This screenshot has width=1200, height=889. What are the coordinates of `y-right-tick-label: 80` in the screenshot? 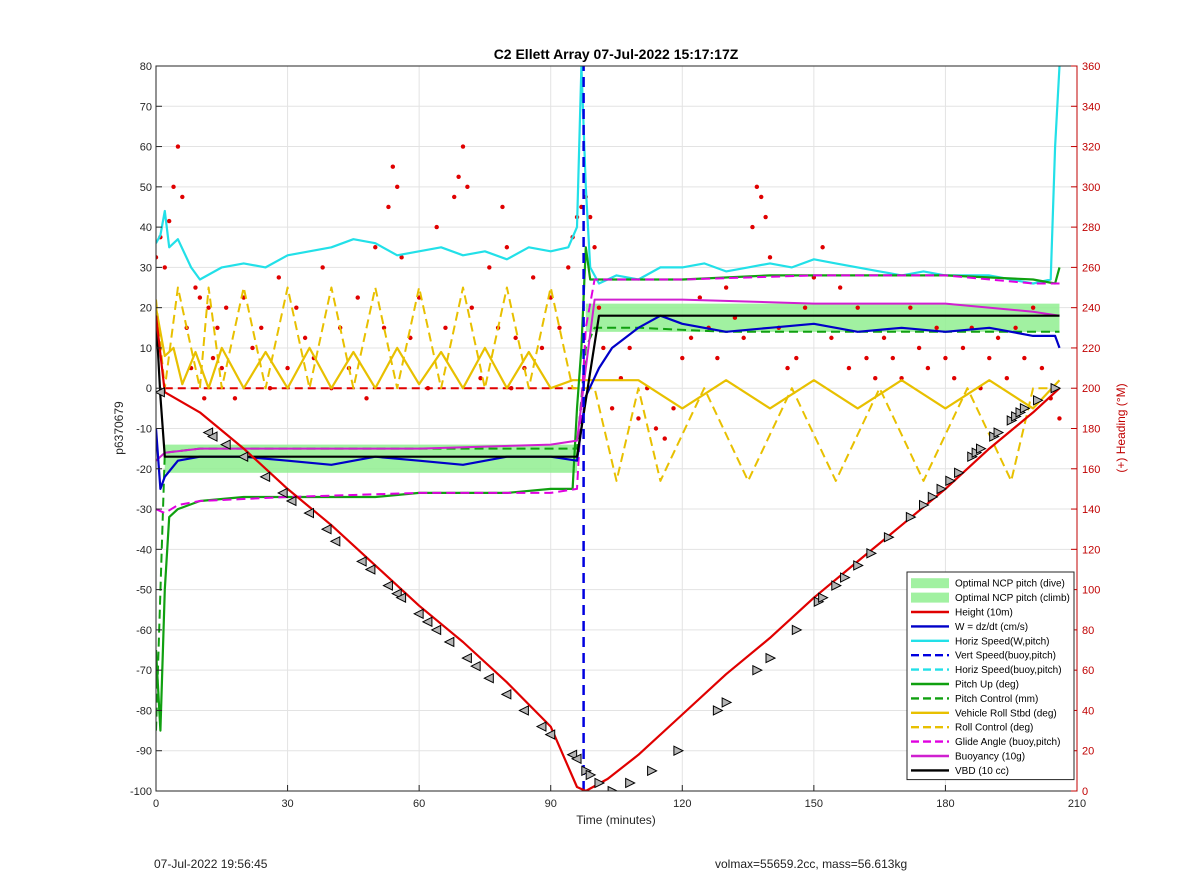 It's located at (1088, 631).